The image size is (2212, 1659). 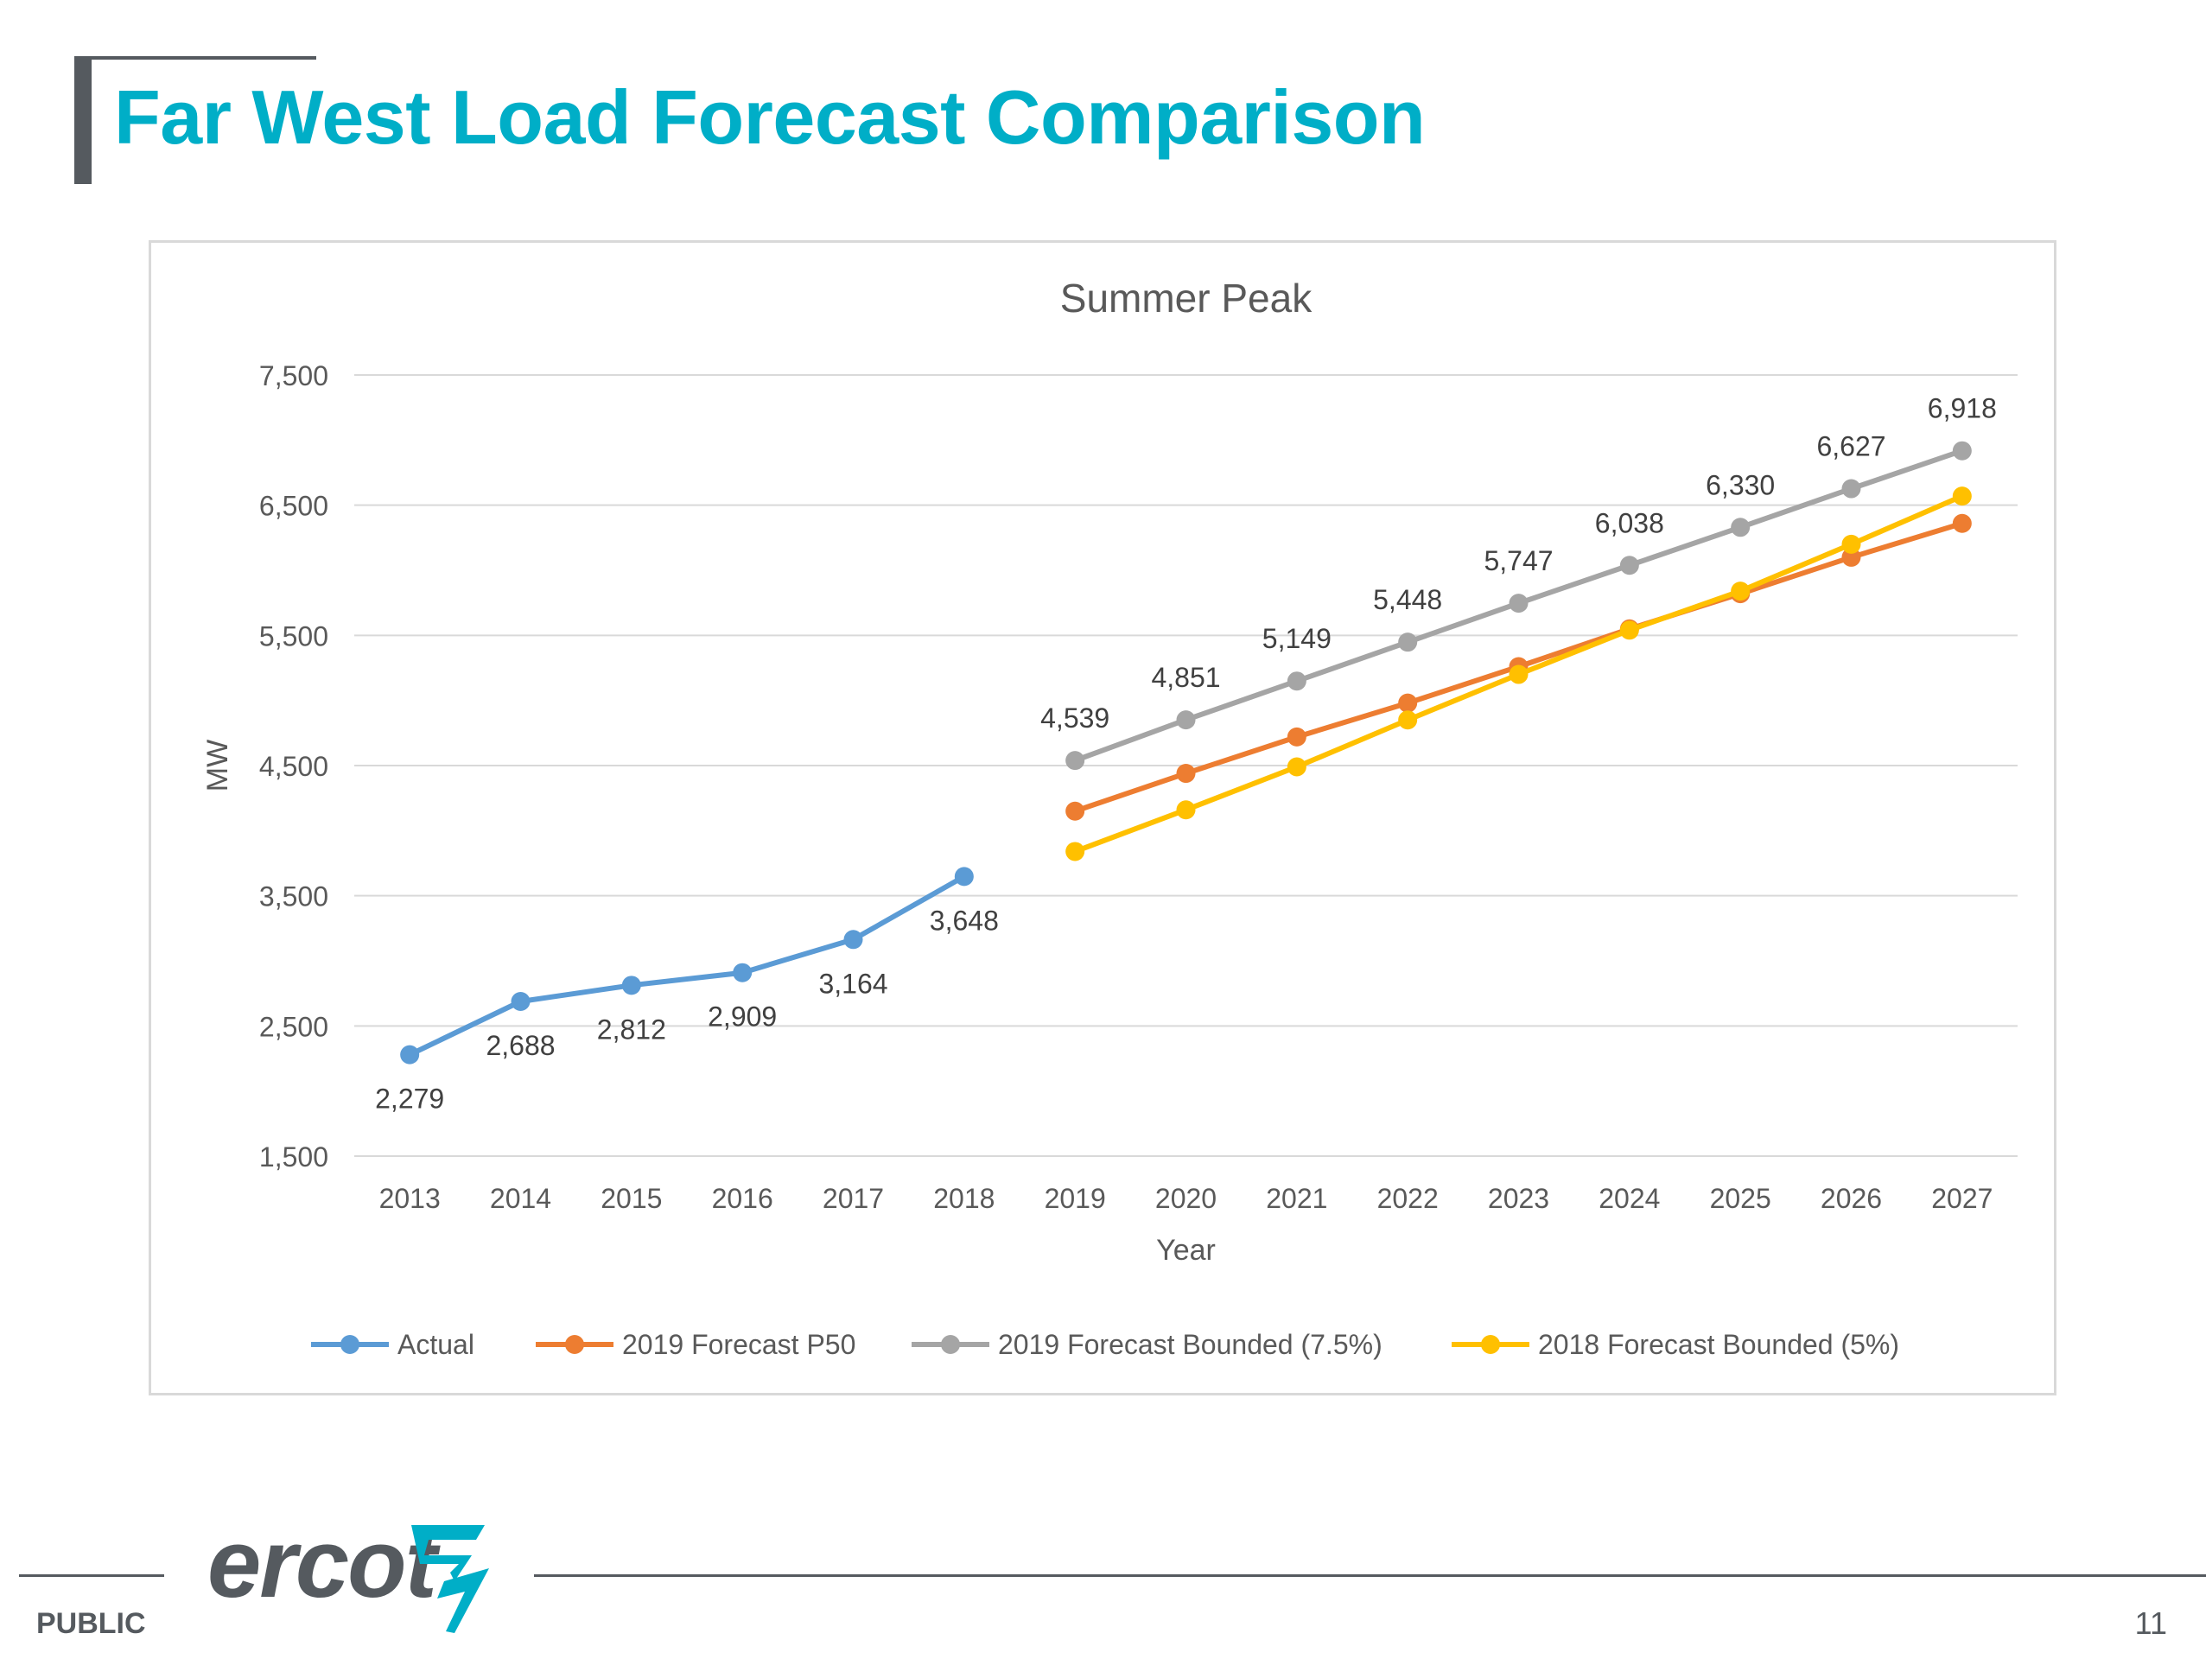 What do you see at coordinates (1186, 1250) in the screenshot?
I see `x-axis-title: Year` at bounding box center [1186, 1250].